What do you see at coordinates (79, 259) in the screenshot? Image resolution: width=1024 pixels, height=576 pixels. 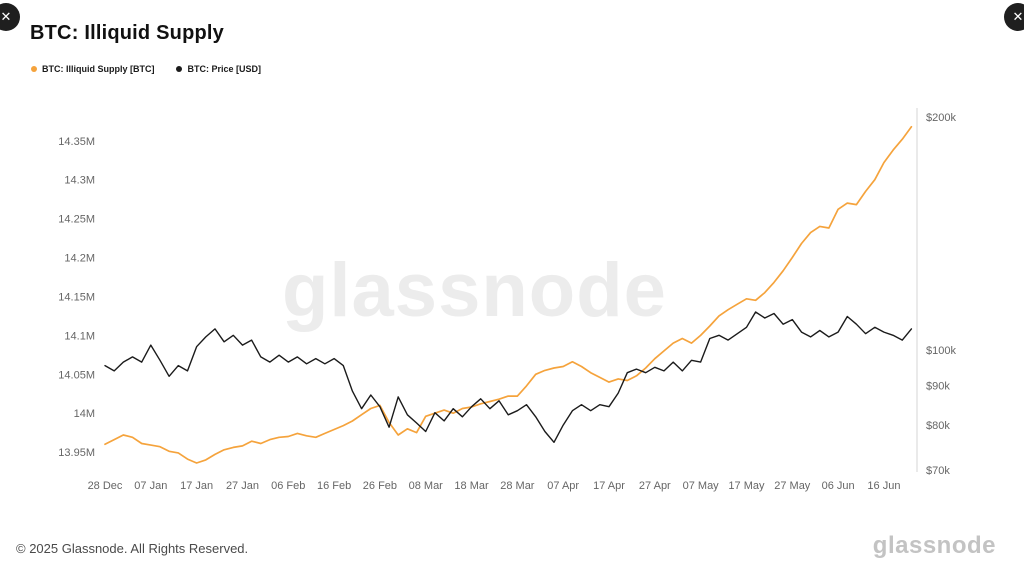 I see `left-axis-tick-label: 14.2M` at bounding box center [79, 259].